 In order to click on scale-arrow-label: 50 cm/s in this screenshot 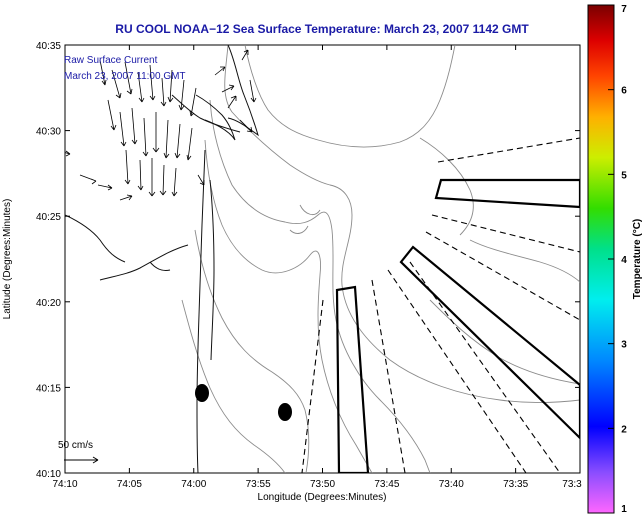, I will do `click(75, 445)`.